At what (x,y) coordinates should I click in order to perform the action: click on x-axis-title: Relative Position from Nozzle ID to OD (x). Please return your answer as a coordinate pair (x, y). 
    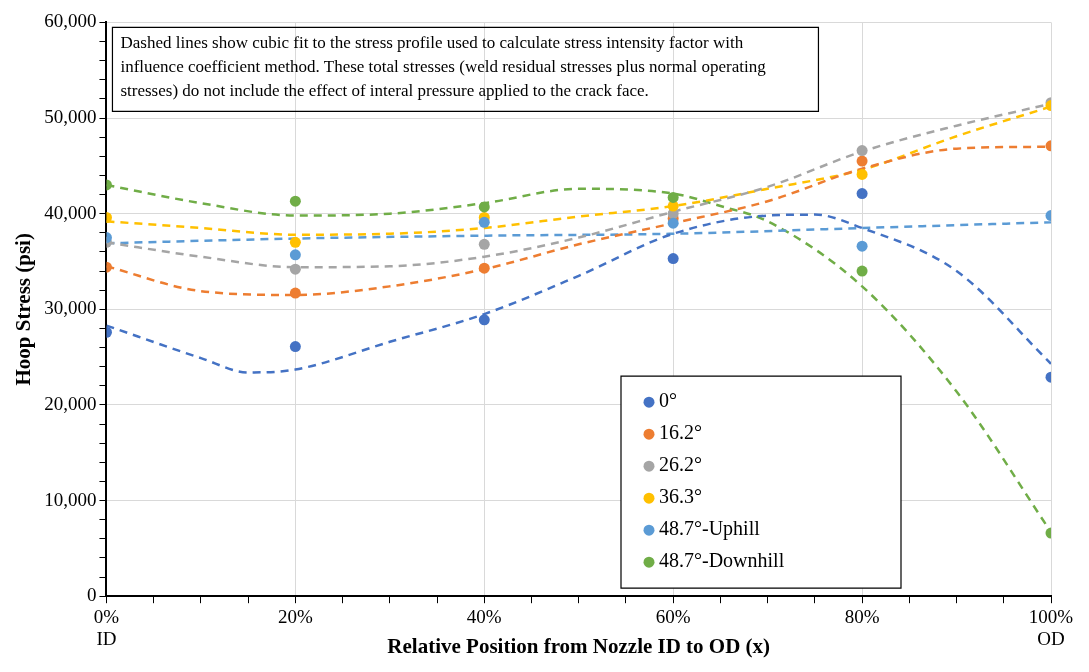
    Looking at the image, I should click on (579, 645).